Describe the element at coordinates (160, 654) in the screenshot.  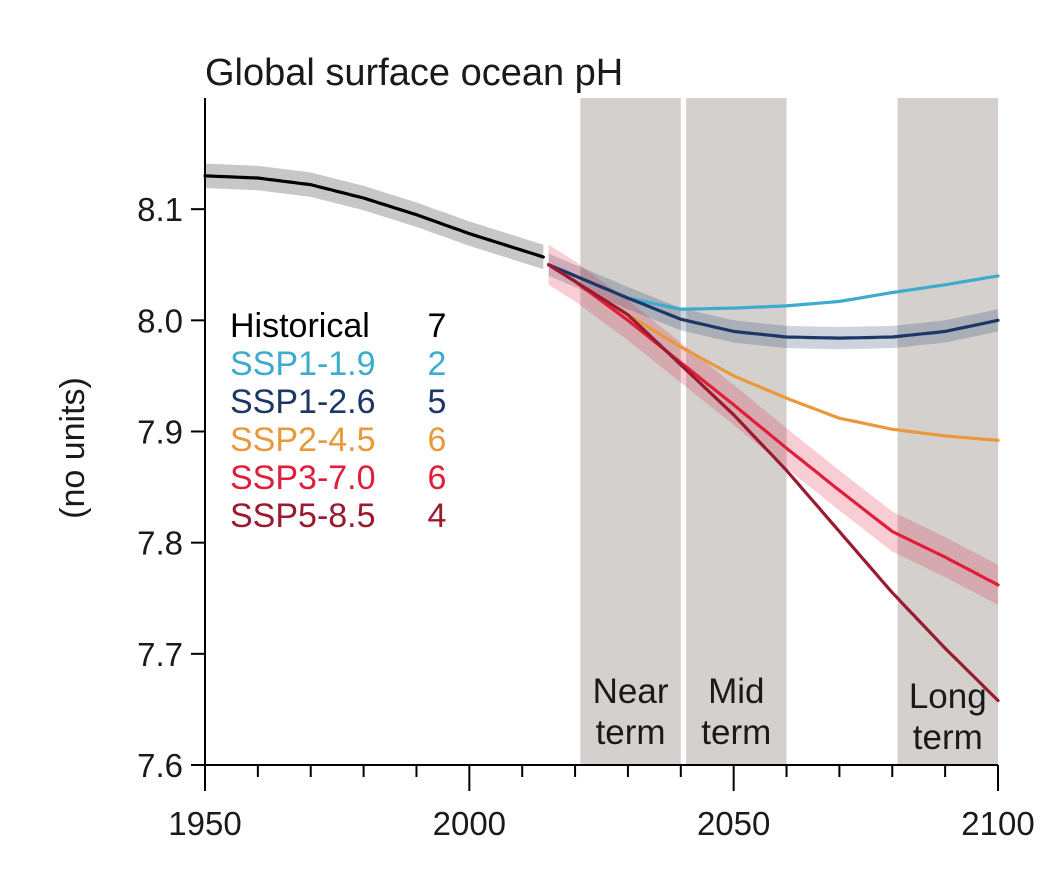
I see `y-tick-label: 7.7` at that location.